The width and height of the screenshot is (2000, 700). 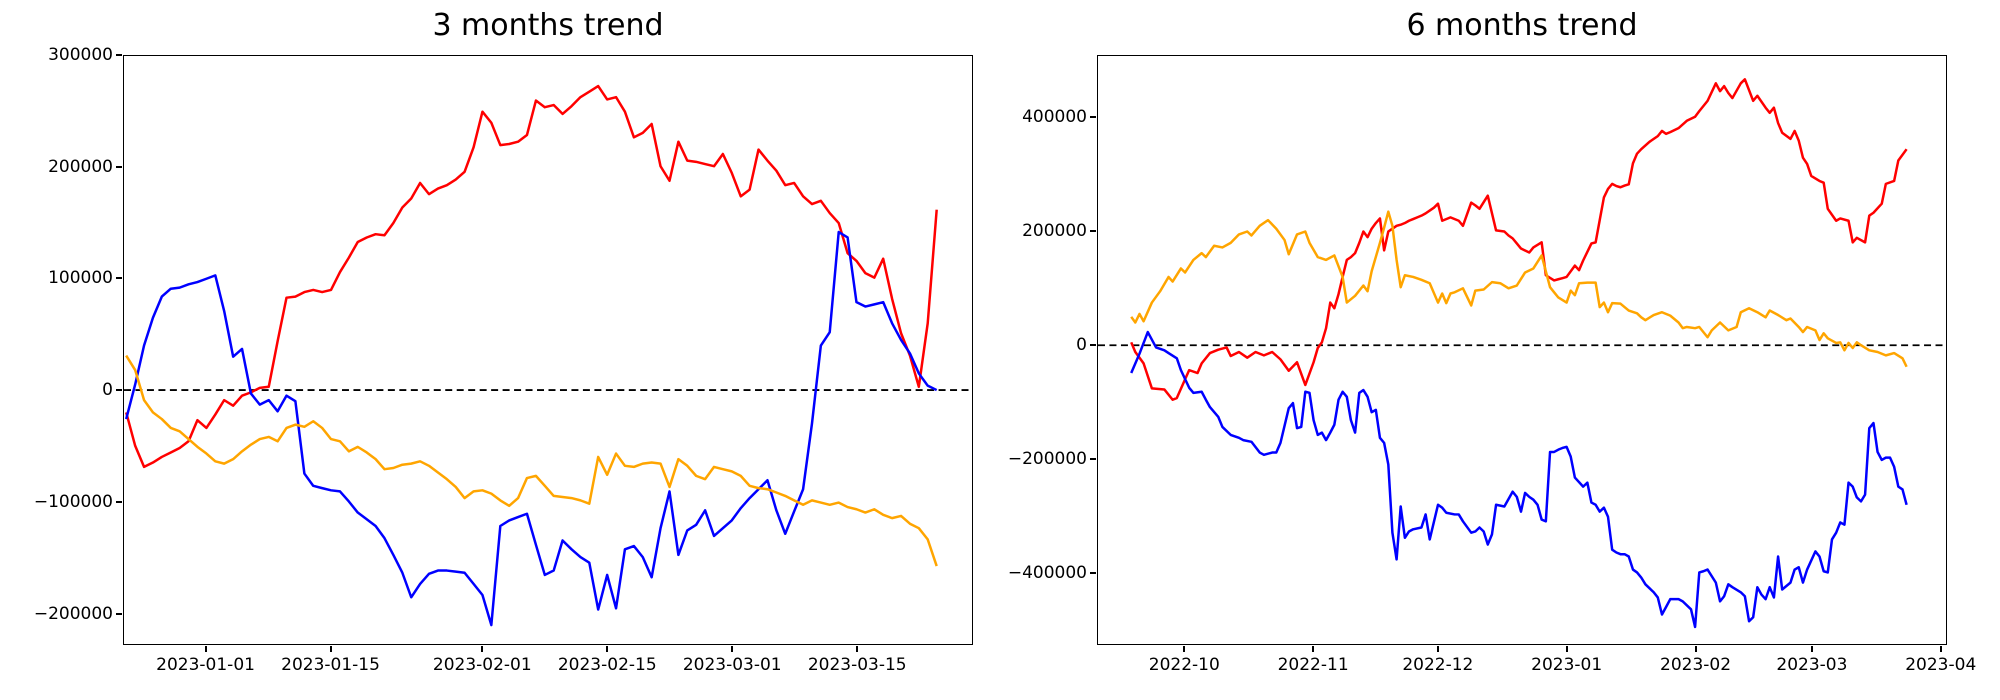 I want to click on x-tick-label: 2023-02-01, so click(x=482, y=665).